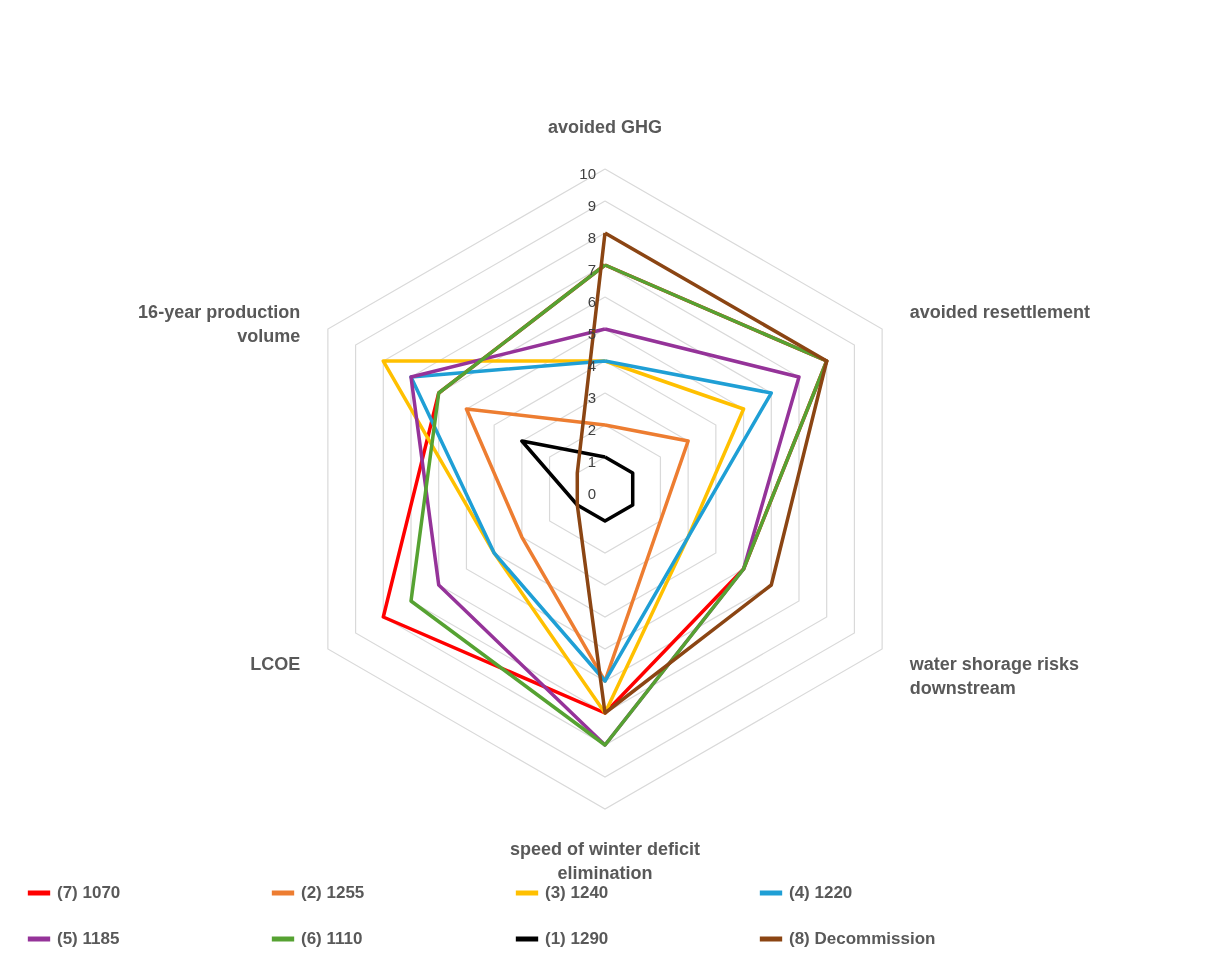 The height and width of the screenshot is (959, 1218). What do you see at coordinates (999, 312) in the screenshot?
I see `spoke-label: avoided resettlement` at bounding box center [999, 312].